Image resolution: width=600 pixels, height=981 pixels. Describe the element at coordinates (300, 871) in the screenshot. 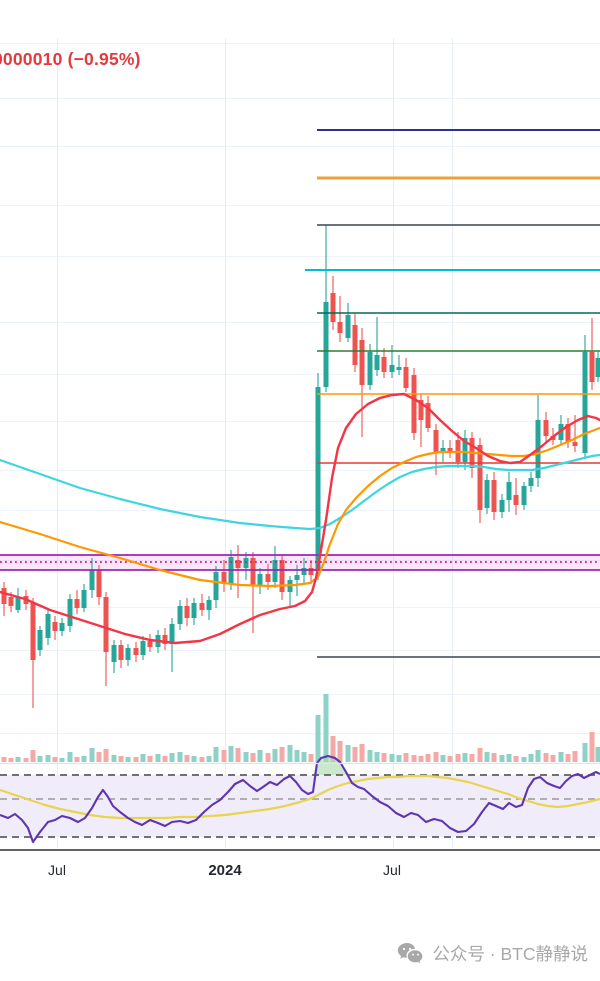

I see `time-axis: Jul 2024 Jul` at that location.